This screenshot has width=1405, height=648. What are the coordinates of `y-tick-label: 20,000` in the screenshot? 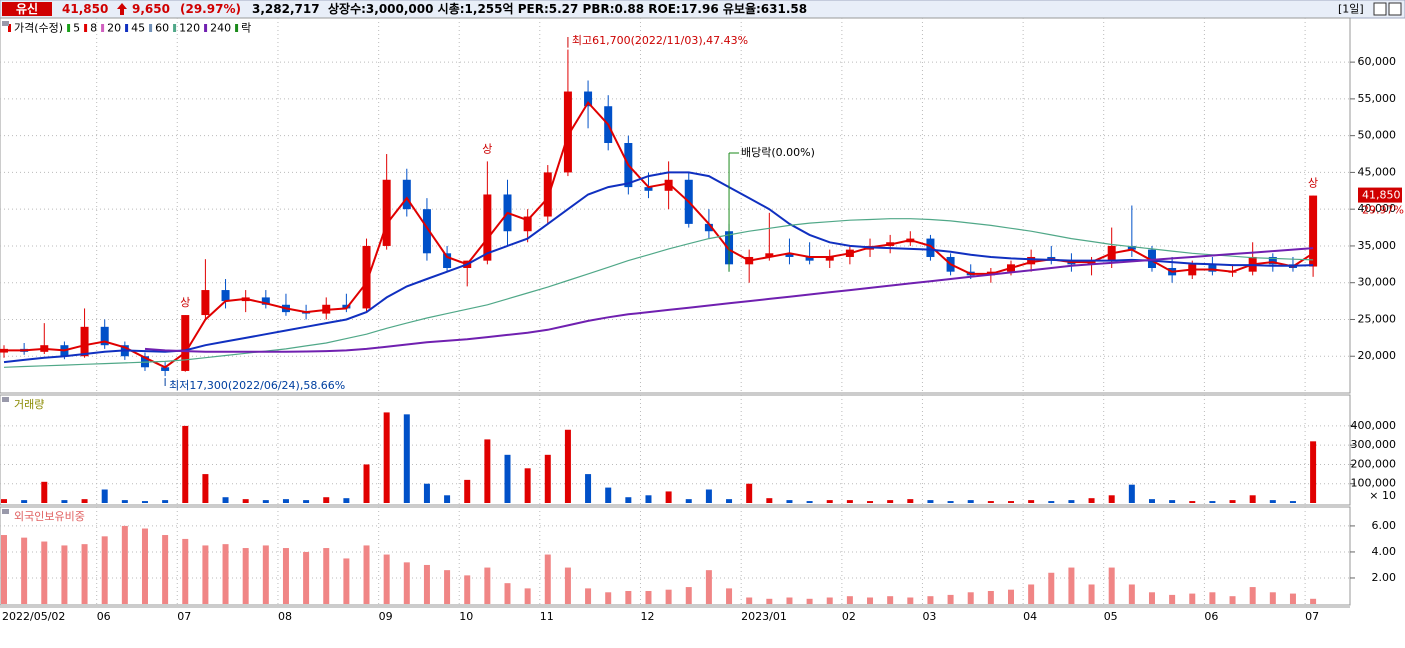 It's located at (1377, 355).